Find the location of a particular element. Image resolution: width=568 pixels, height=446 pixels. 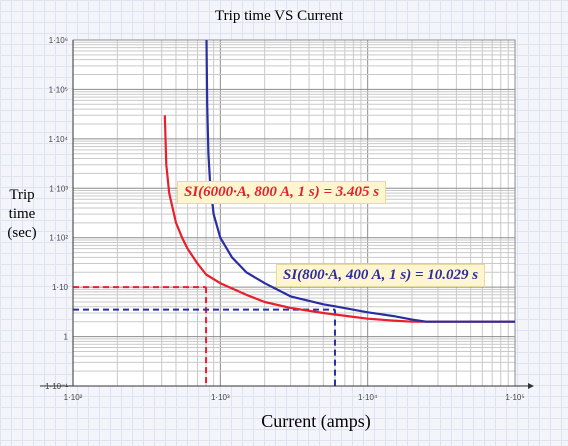

x-tick-label: 1·10⁴ is located at coordinates (368, 397).